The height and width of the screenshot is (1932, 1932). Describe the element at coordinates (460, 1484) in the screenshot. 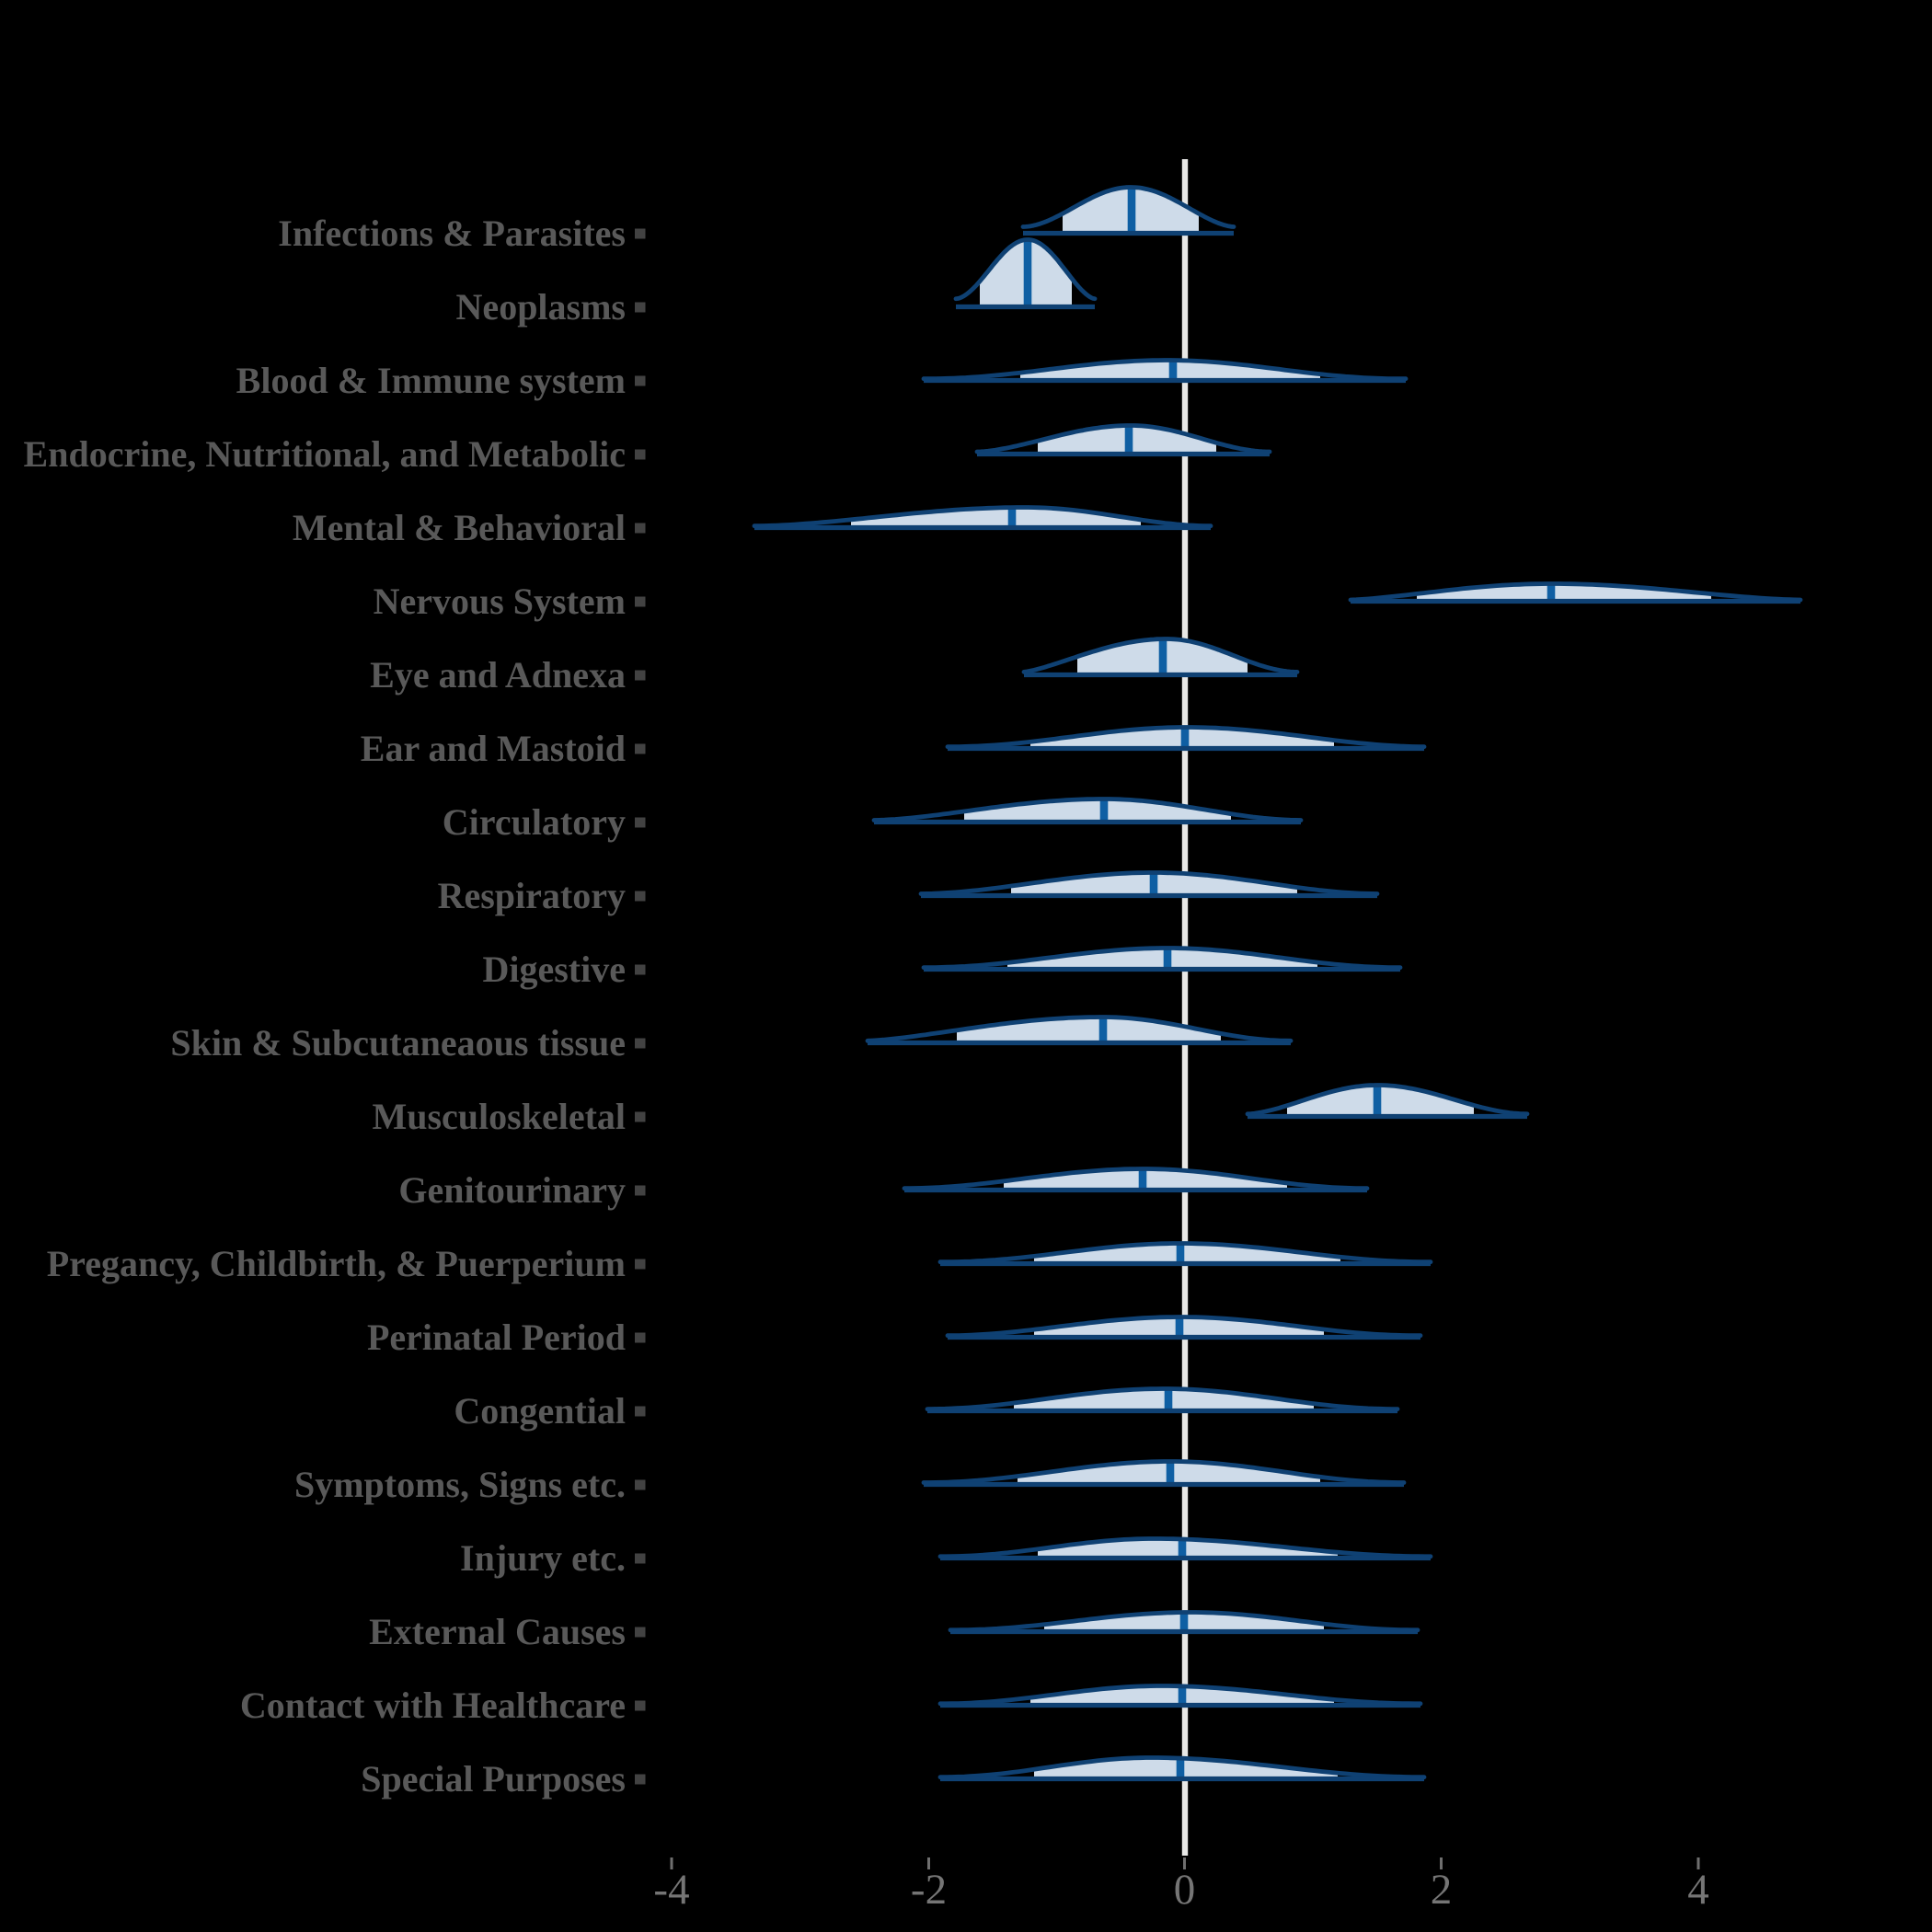

I see `svg-text: Symptoms, Signs etc.` at that location.